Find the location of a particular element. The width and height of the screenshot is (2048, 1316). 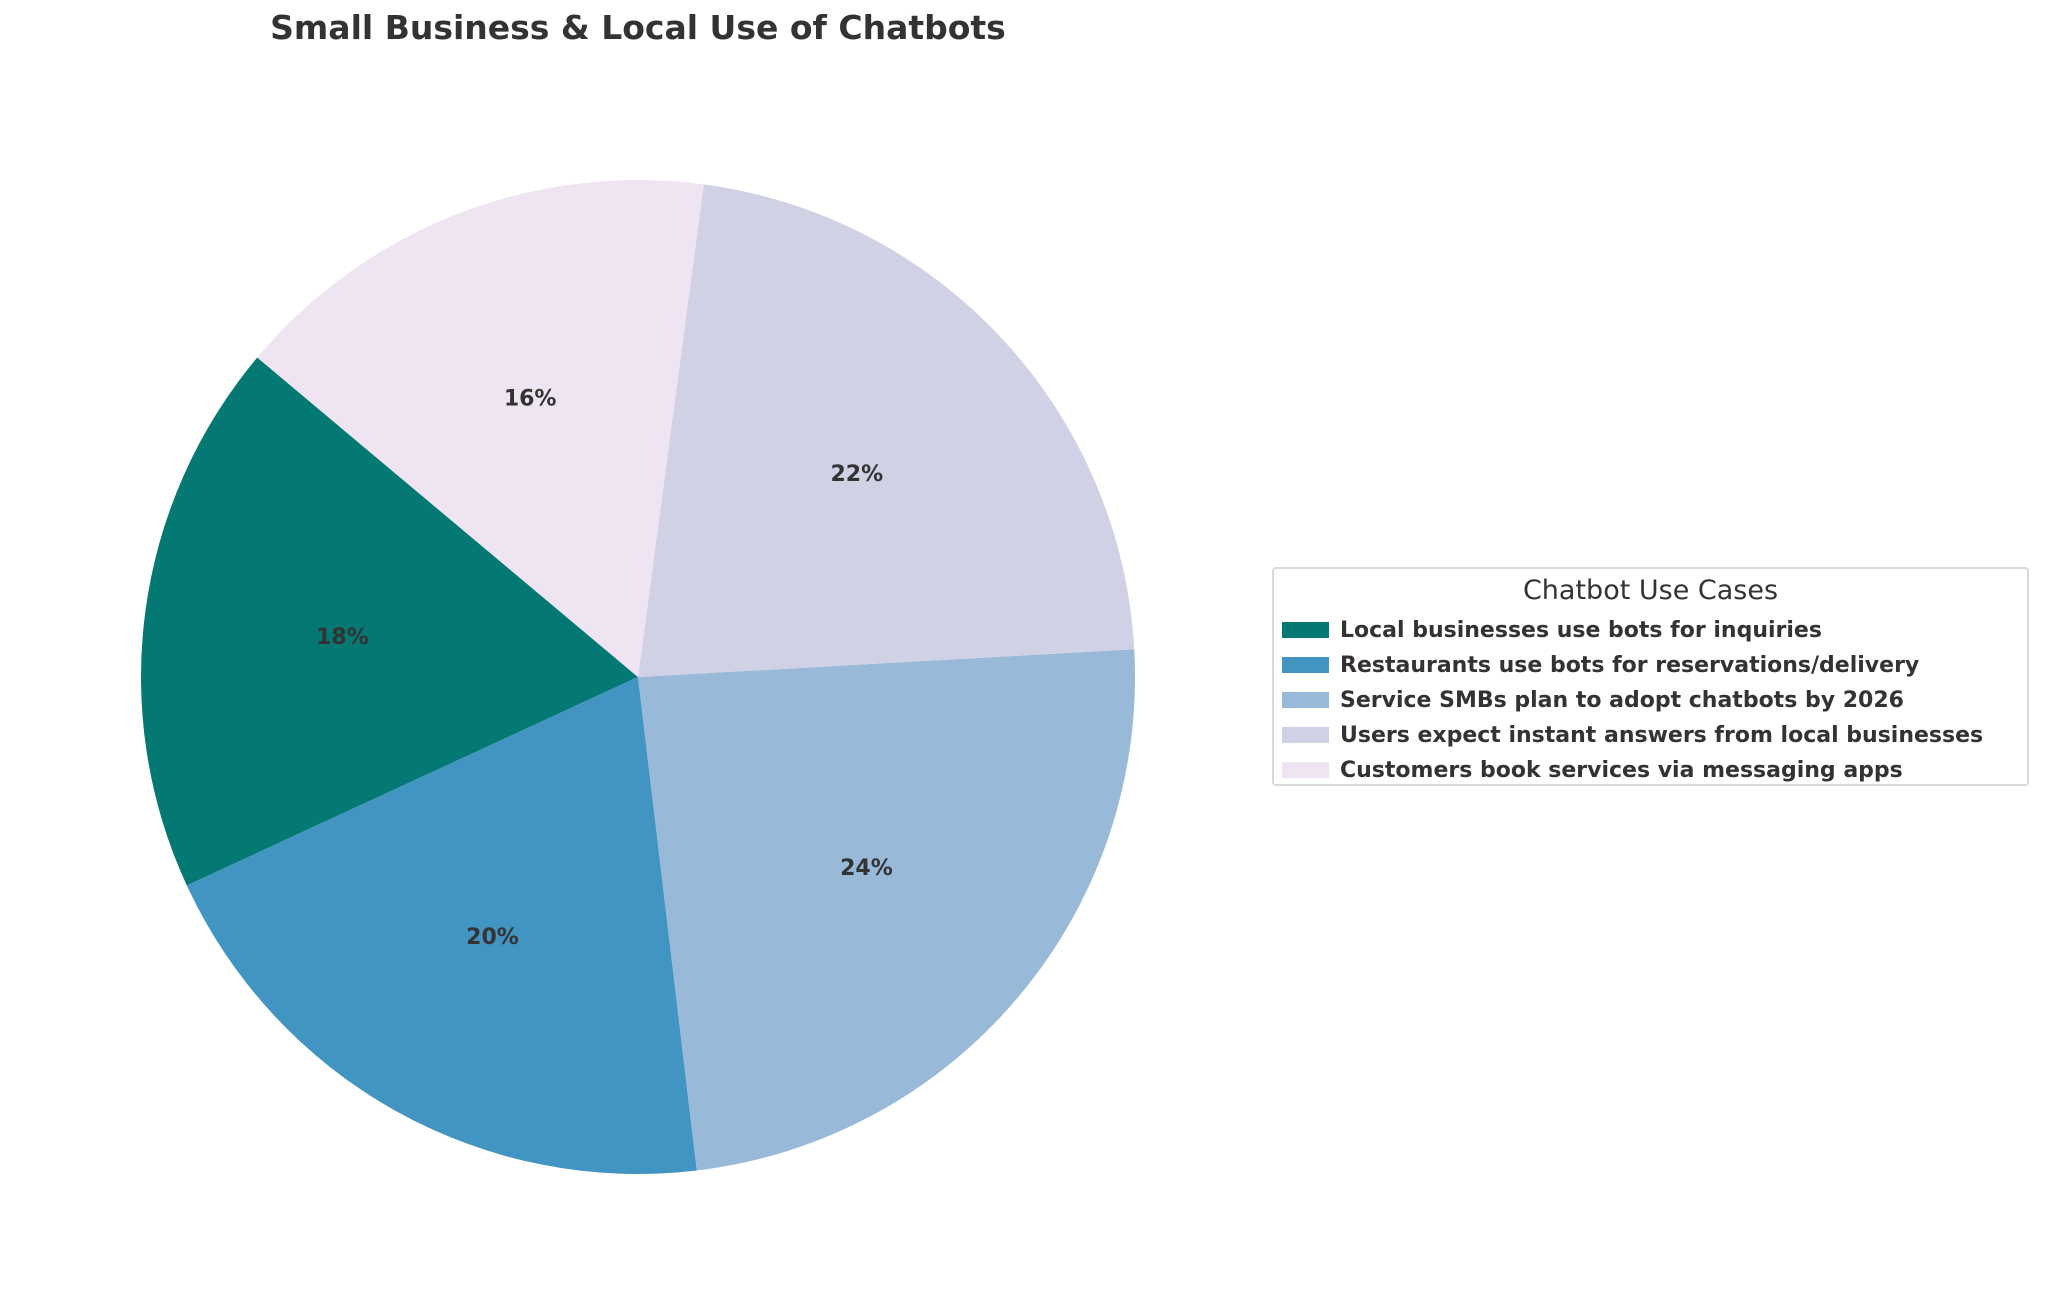

chart-title: Small Business & Local Use of Chatbots is located at coordinates (638, 27).